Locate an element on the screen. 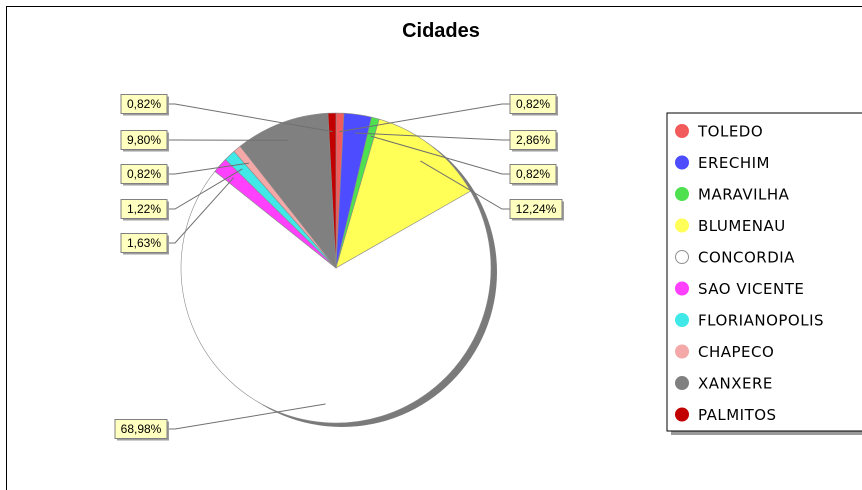  leader-line-palmitos is located at coordinates (250, 118).